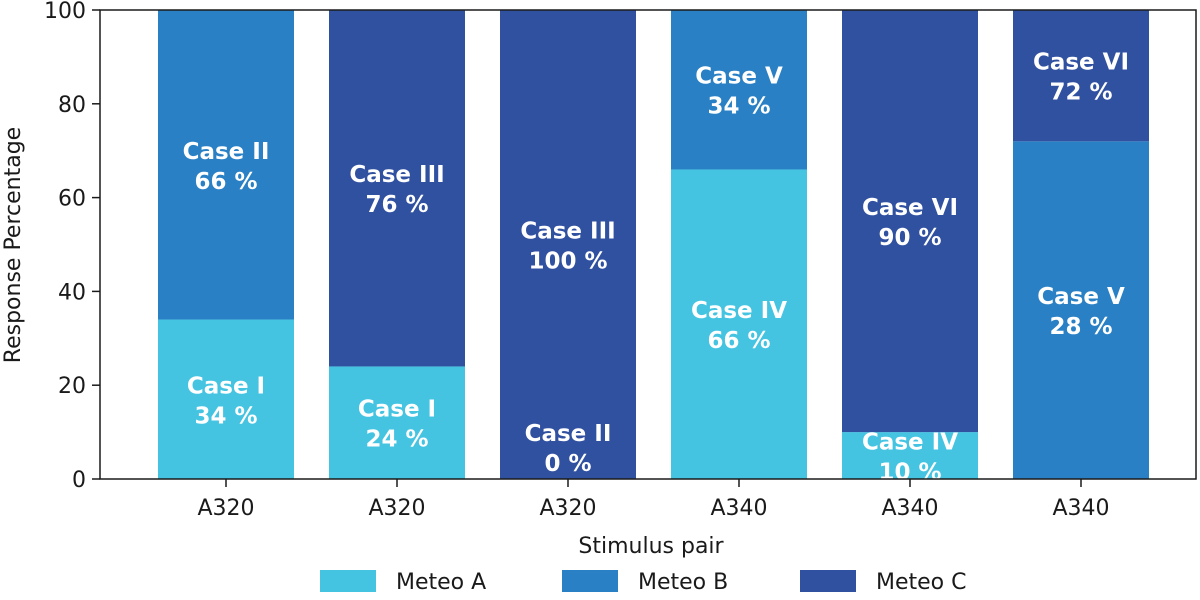 The width and height of the screenshot is (1200, 600). Describe the element at coordinates (226, 152) in the screenshot. I see `annotation-bar1-meteo-b-case: Case II` at that location.